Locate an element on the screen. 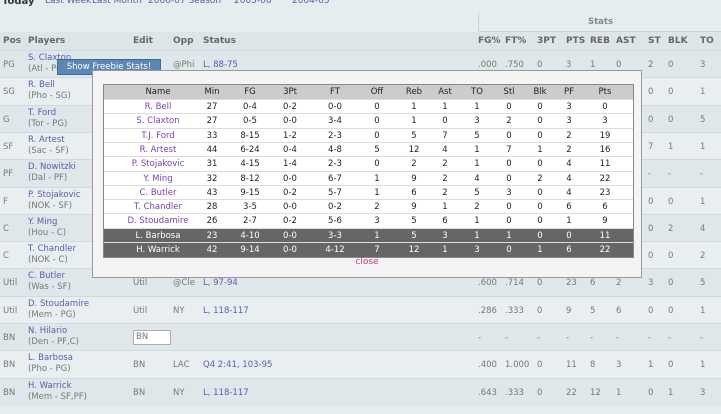  game-status: L, 88-75 is located at coordinates (220, 65).